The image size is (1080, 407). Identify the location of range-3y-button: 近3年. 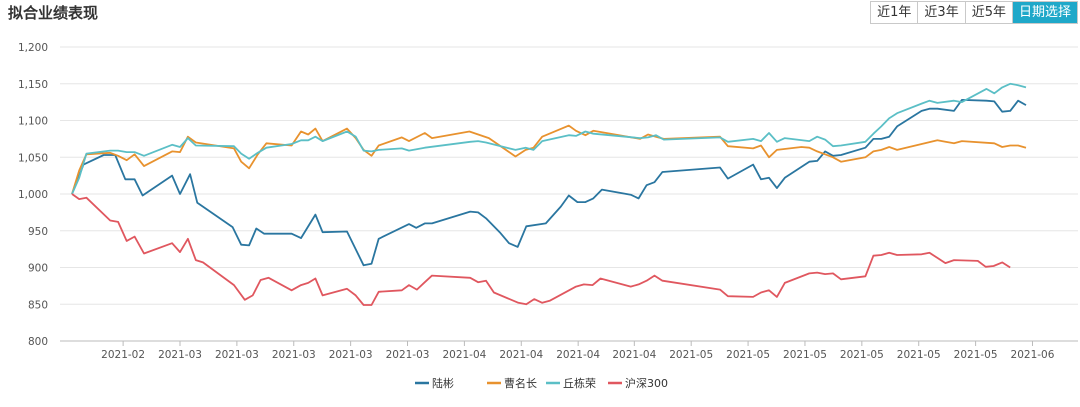
(941, 12).